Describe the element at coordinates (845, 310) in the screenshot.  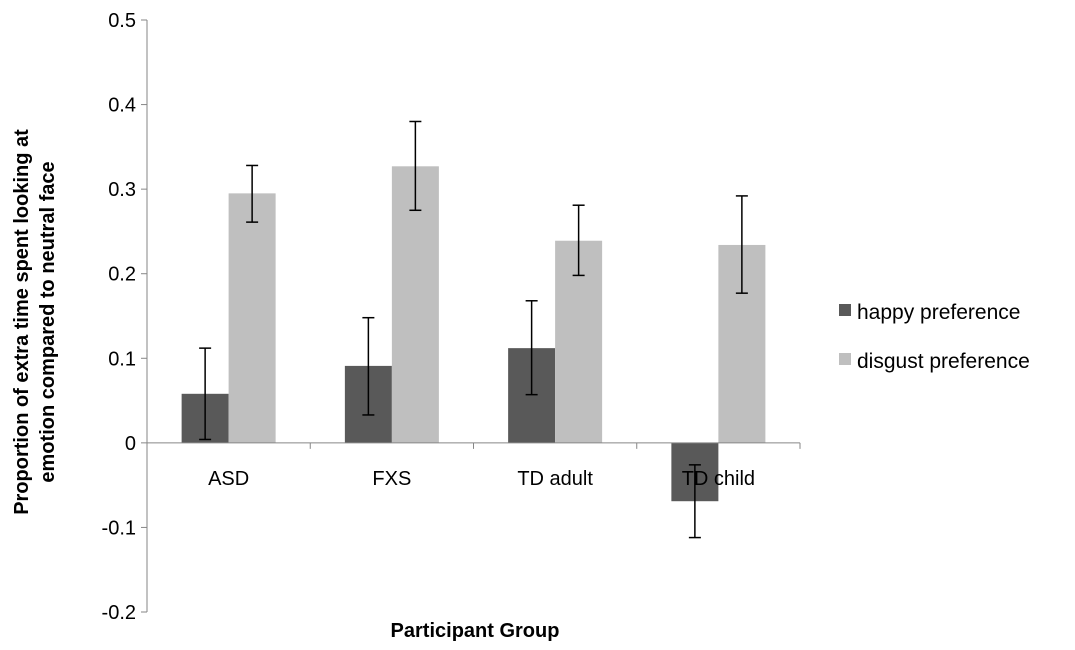
I see `legend-swatch-happy` at that location.